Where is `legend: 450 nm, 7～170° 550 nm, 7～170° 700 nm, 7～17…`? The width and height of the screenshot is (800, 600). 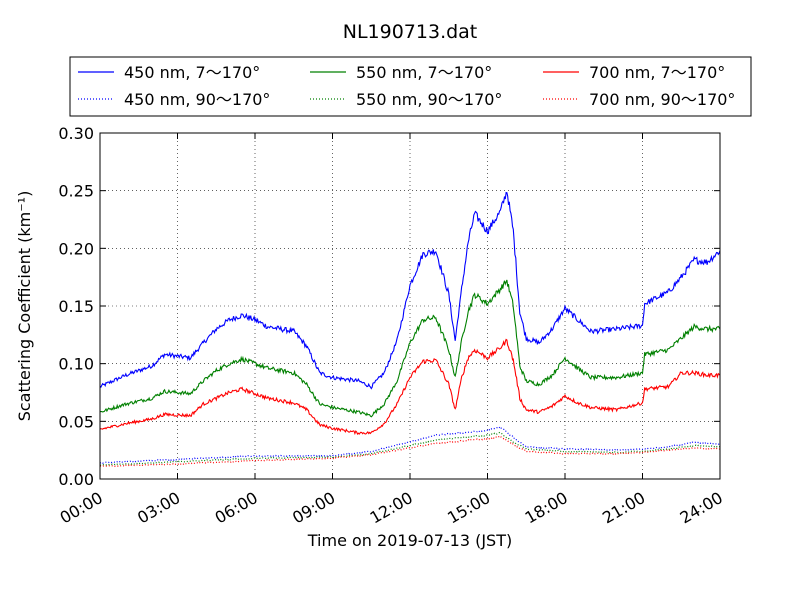
legend: 450 nm, 7～170° 550 nm, 7～170° 700 nm, 7～17… is located at coordinates (406, 86).